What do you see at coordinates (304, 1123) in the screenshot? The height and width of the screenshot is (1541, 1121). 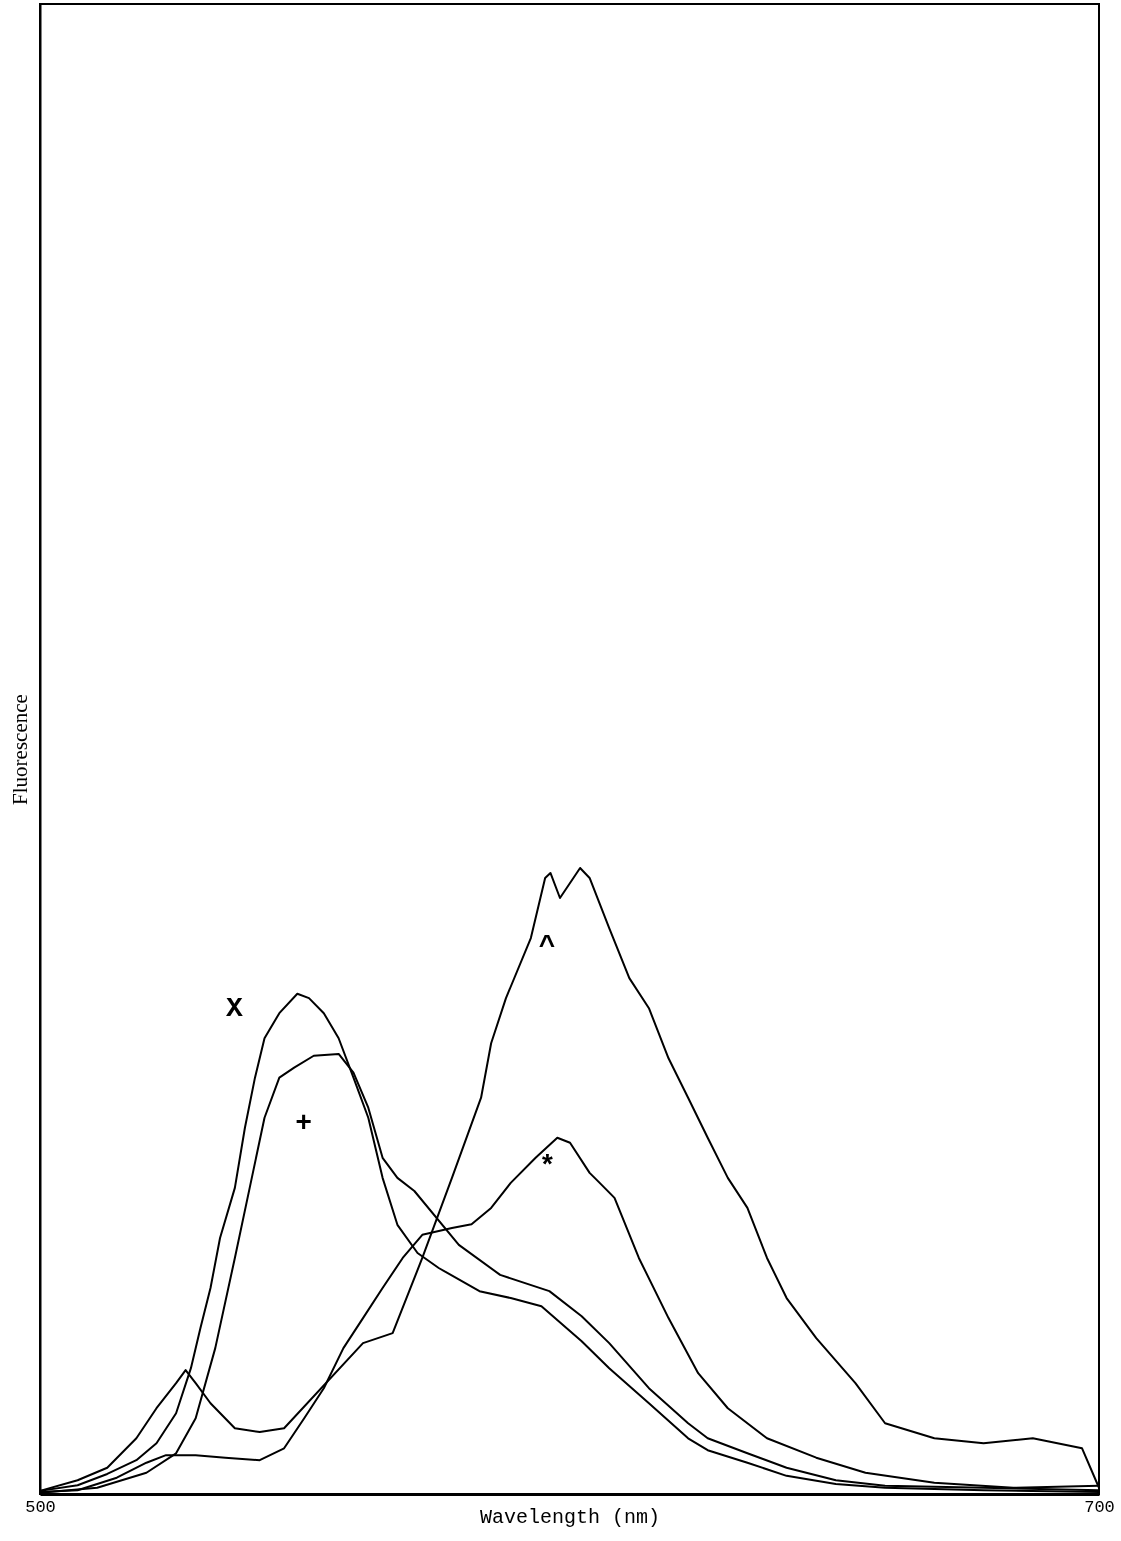 I see `series-label: +` at bounding box center [304, 1123].